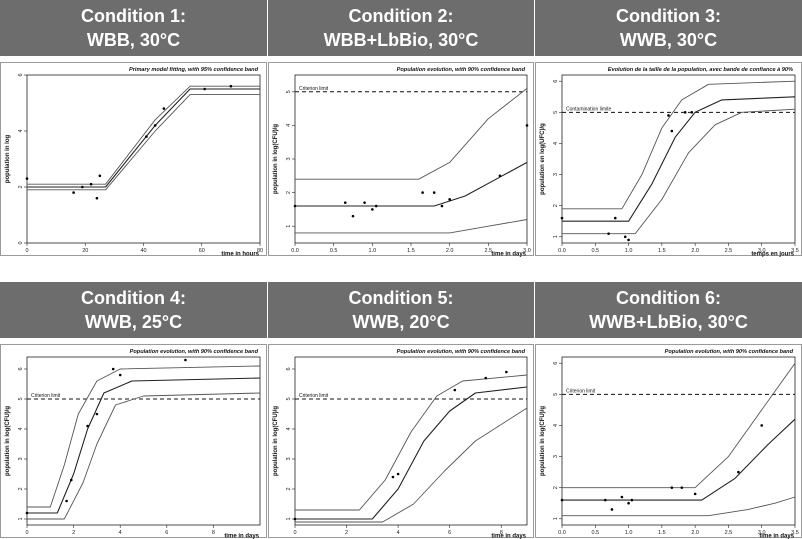 The image size is (802, 539). What do you see at coordinates (133, 40) in the screenshot?
I see `condition-description: WBB, 30°C` at bounding box center [133, 40].